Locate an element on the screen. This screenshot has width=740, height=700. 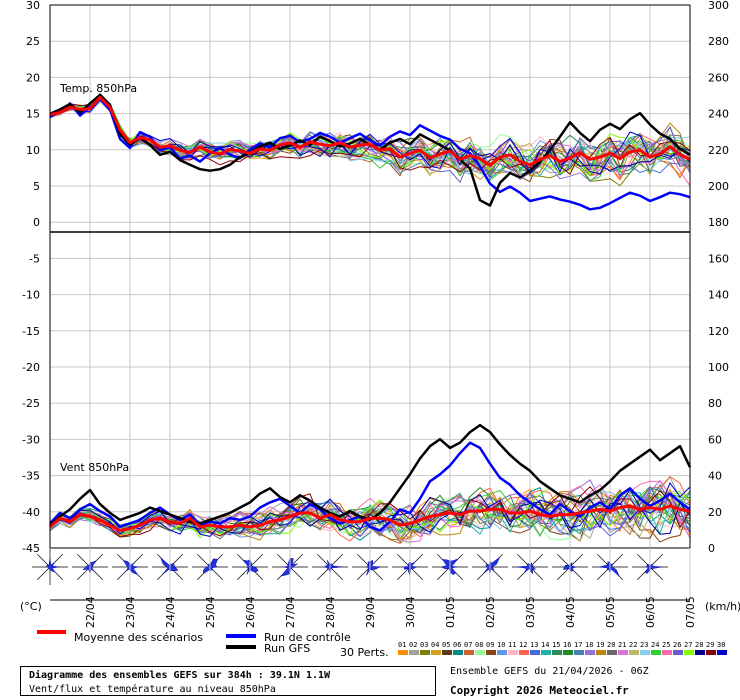
copyright: Copyright 2026 Meteociel.fr is located at coordinates (539, 690).